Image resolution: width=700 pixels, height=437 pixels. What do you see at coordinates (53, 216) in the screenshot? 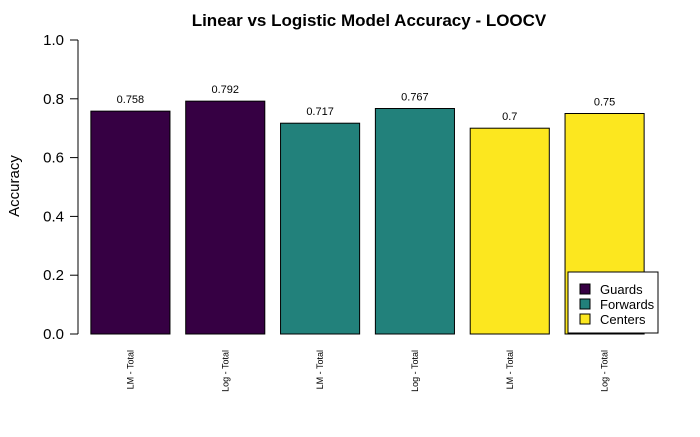
I see `y-tick-label: 0.4` at bounding box center [53, 216].